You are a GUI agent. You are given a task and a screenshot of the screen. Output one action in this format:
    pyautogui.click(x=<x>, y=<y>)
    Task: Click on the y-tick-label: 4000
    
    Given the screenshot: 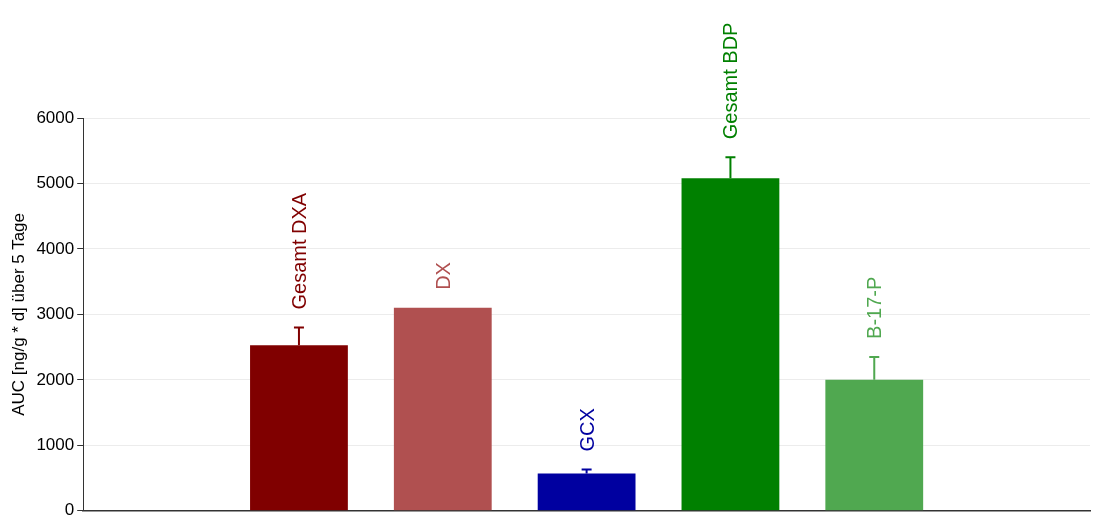 What is the action you would take?
    pyautogui.click(x=55, y=248)
    